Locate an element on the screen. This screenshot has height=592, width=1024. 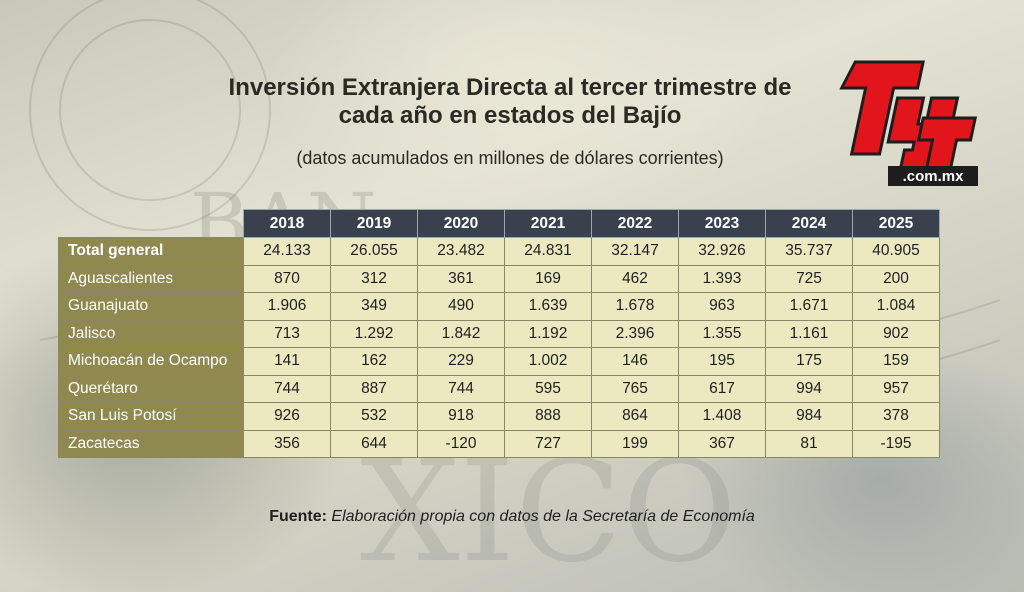
row-label: Guanajuato is located at coordinates (151, 306).